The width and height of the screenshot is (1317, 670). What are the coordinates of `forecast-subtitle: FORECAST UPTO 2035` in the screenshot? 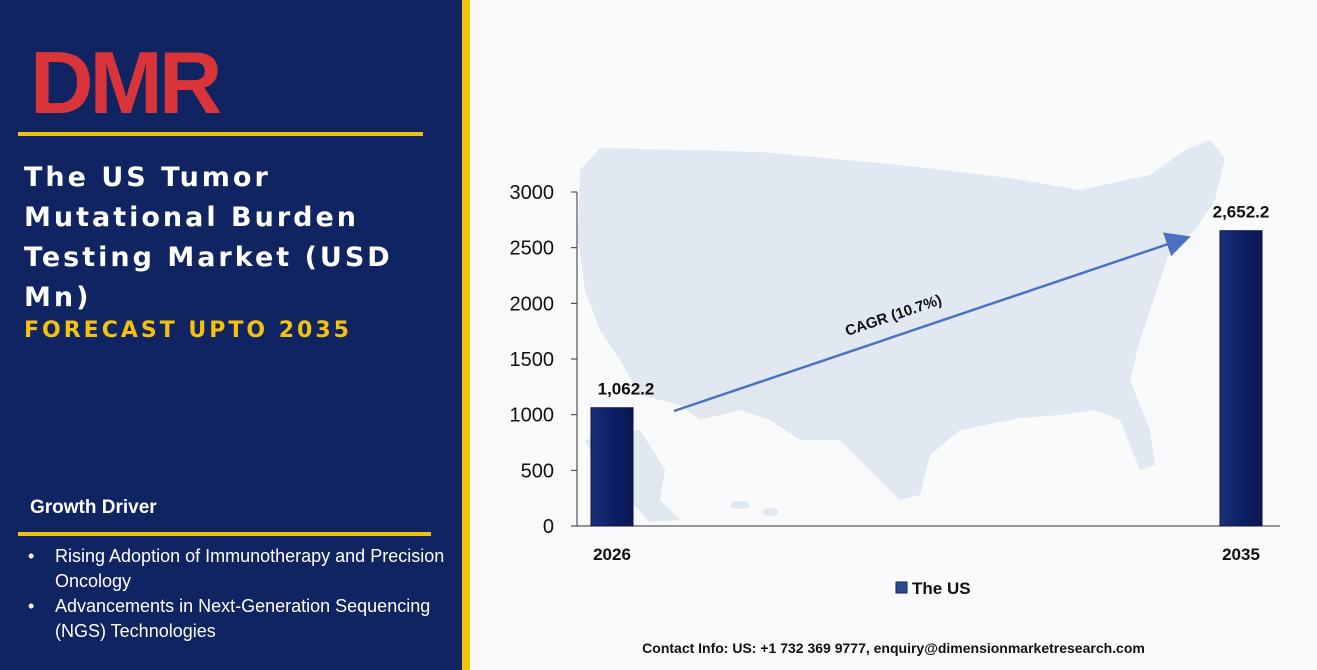 It's located at (188, 330).